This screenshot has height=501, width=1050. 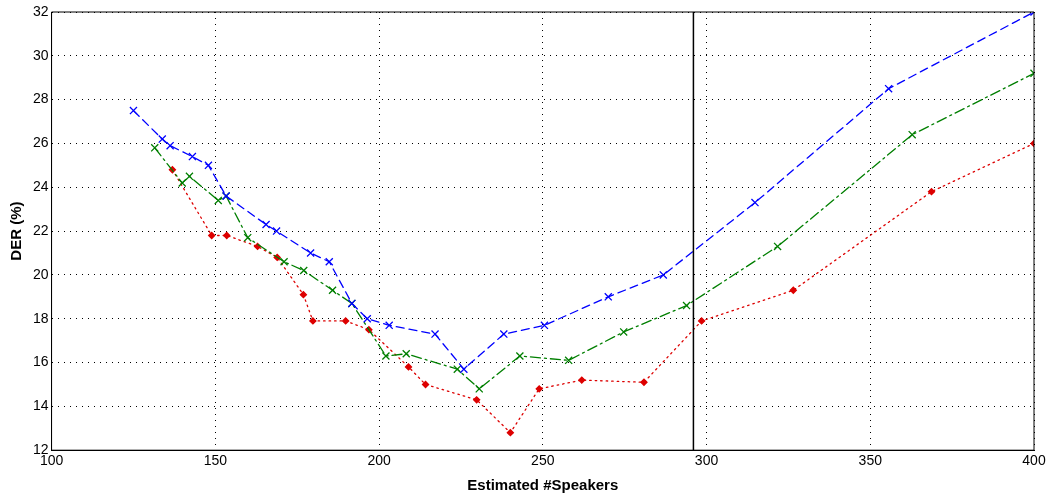 I want to click on x-tick-label: 400, so click(x=1034, y=460).